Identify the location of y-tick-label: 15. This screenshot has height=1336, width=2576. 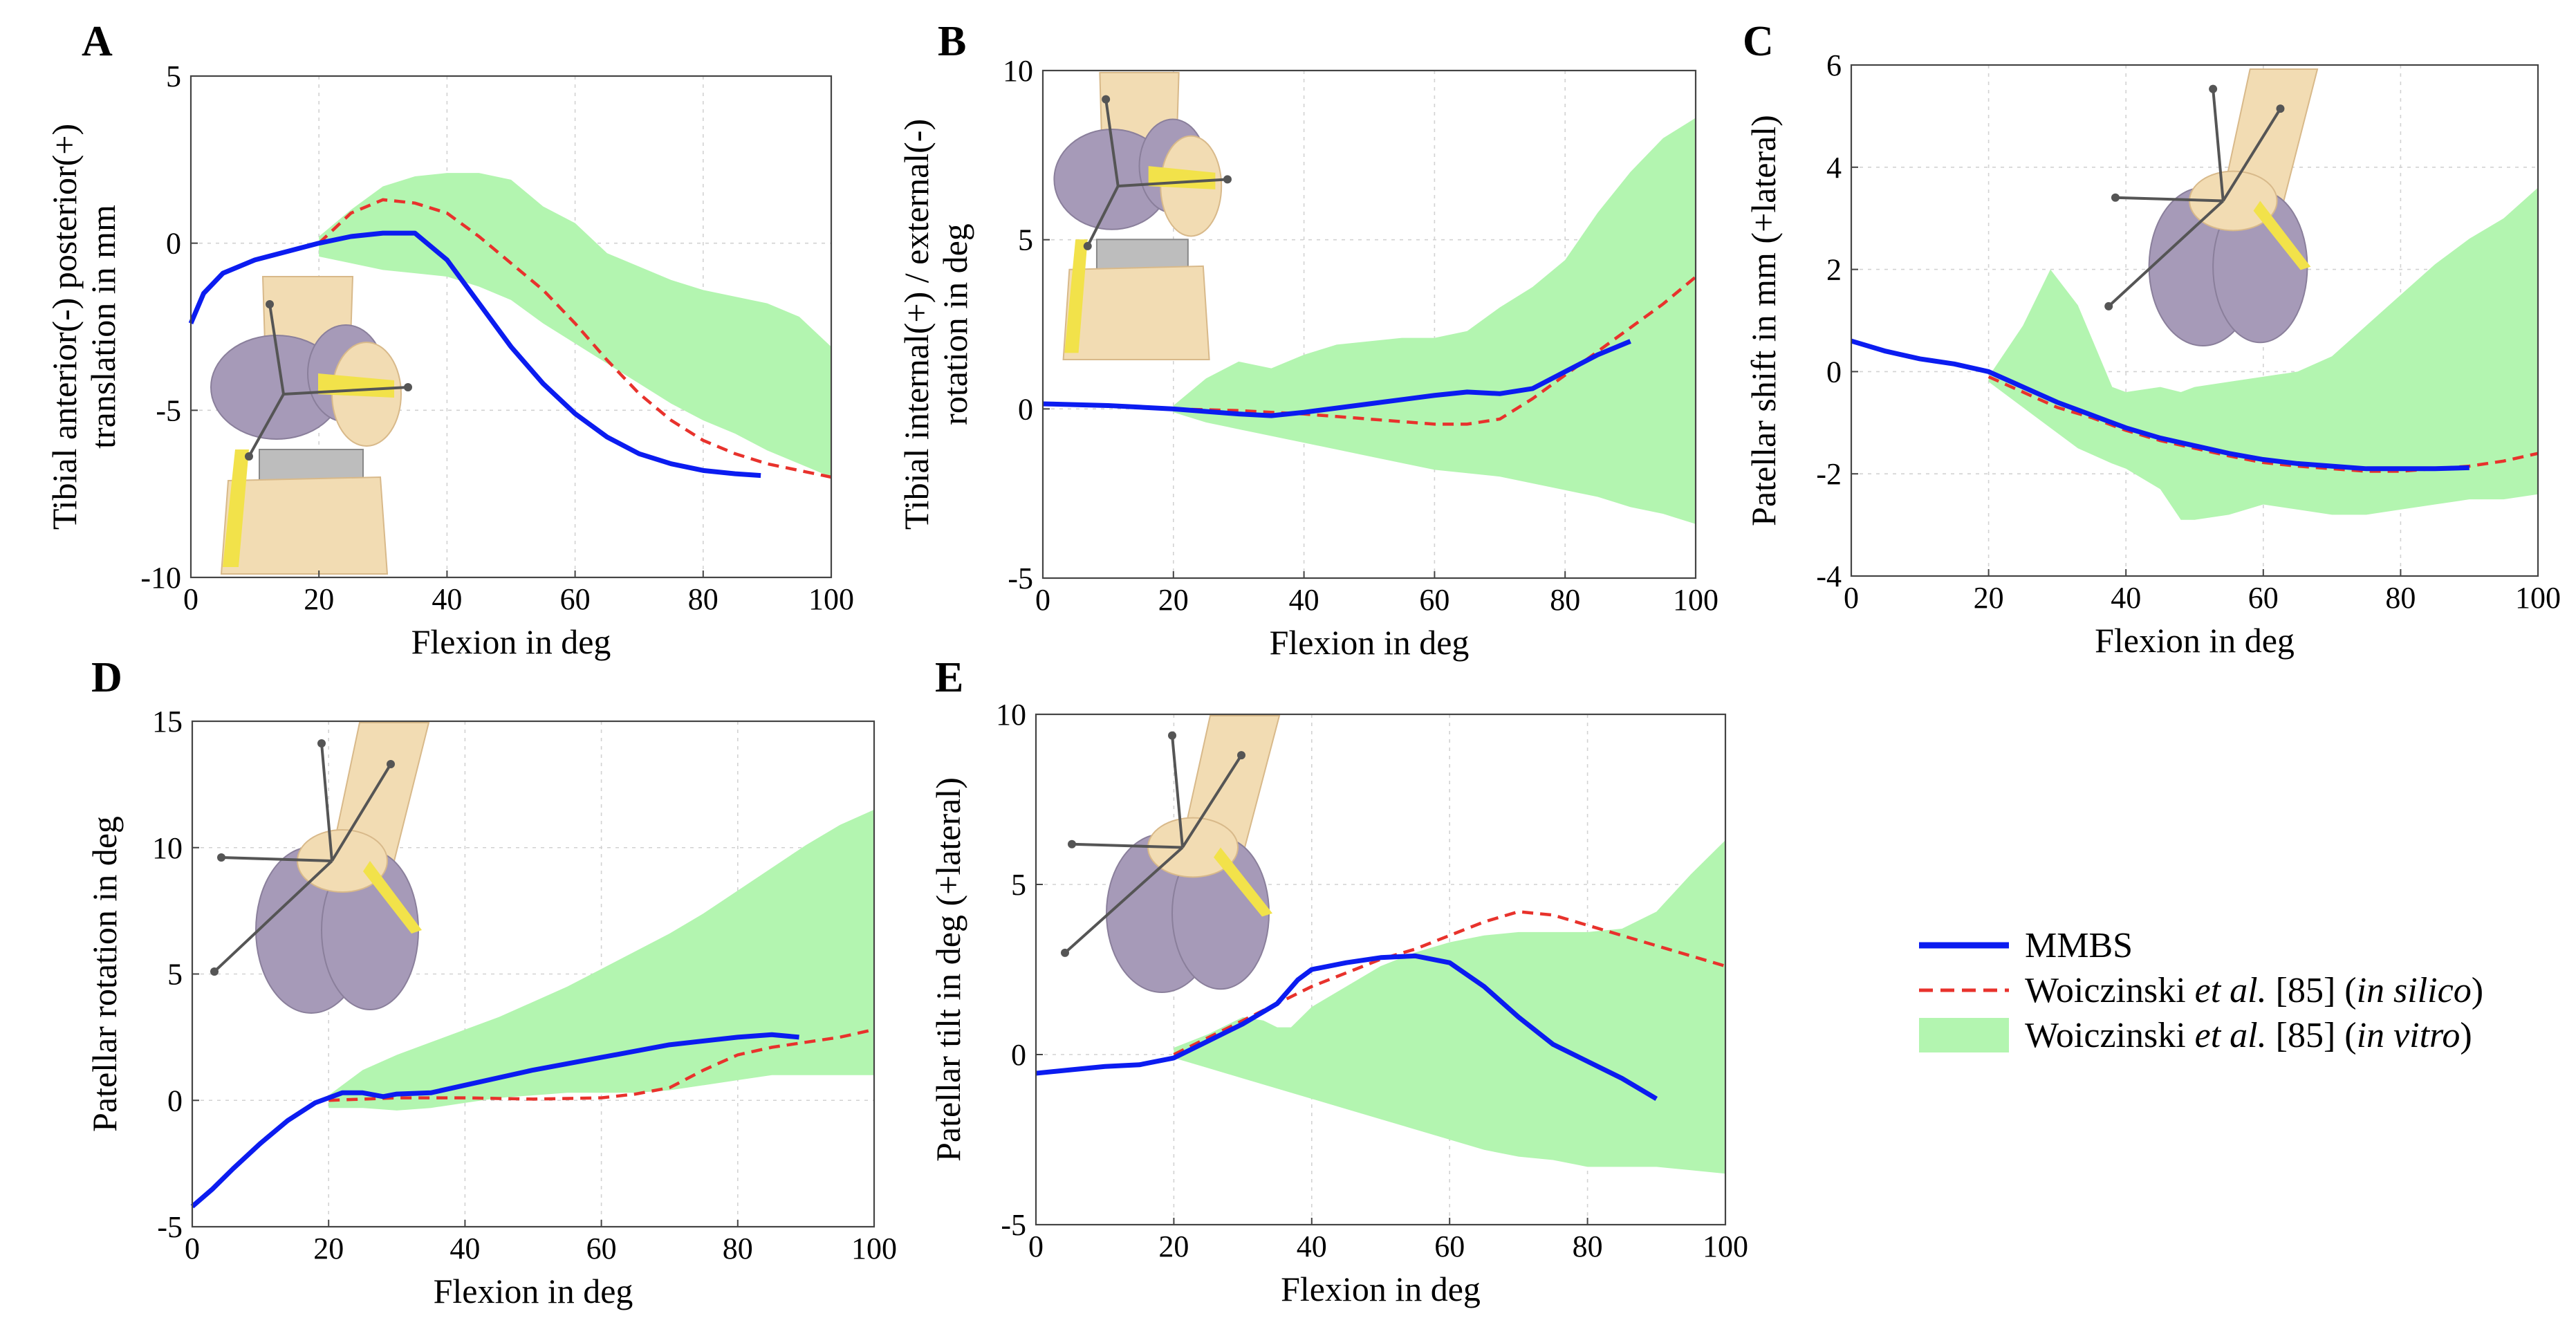
(168, 722).